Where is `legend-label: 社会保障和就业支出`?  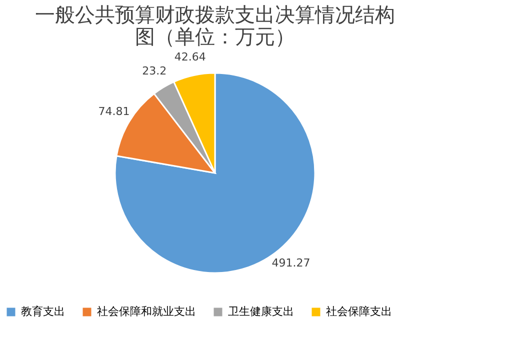
legend-label: 社会保障和就业支出 is located at coordinates (146, 311).